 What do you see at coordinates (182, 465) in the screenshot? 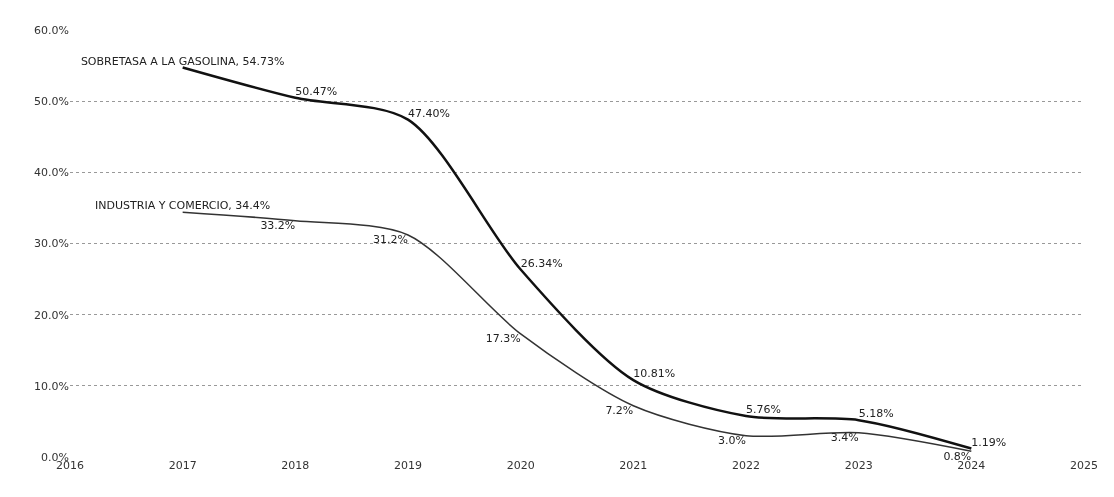
I see `x-tick-label: 2017` at bounding box center [182, 465].